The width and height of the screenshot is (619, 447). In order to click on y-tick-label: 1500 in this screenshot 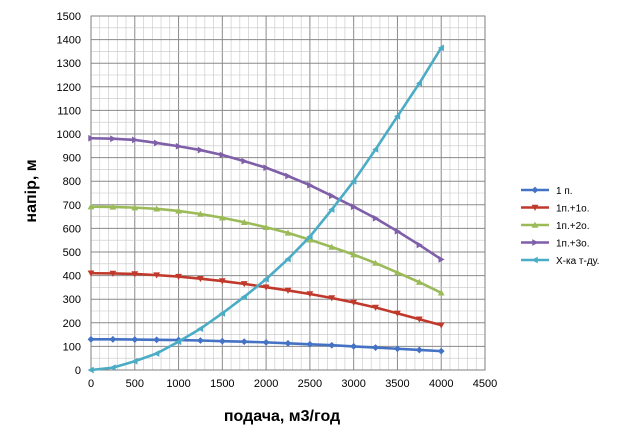, I will do `click(69, 17)`.